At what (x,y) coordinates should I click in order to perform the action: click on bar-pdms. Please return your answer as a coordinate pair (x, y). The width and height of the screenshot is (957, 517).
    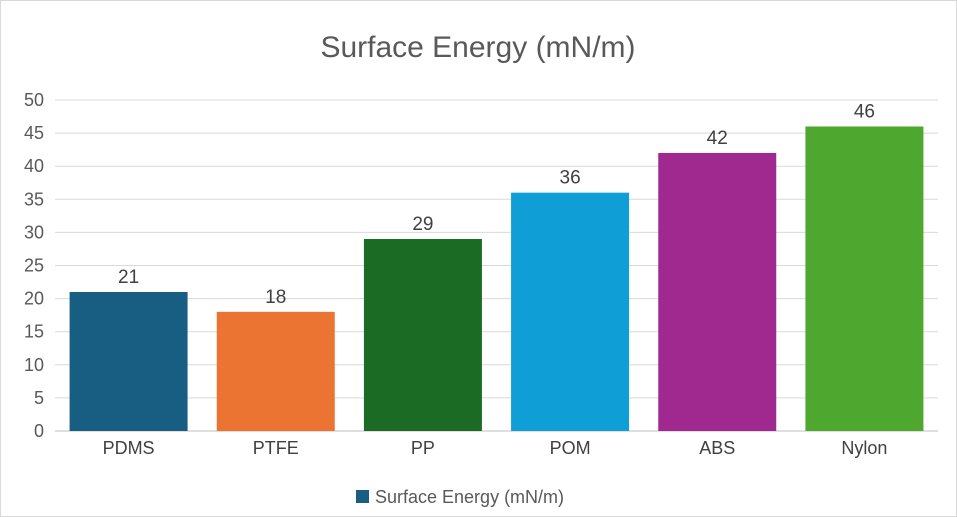
    Looking at the image, I should click on (128, 361).